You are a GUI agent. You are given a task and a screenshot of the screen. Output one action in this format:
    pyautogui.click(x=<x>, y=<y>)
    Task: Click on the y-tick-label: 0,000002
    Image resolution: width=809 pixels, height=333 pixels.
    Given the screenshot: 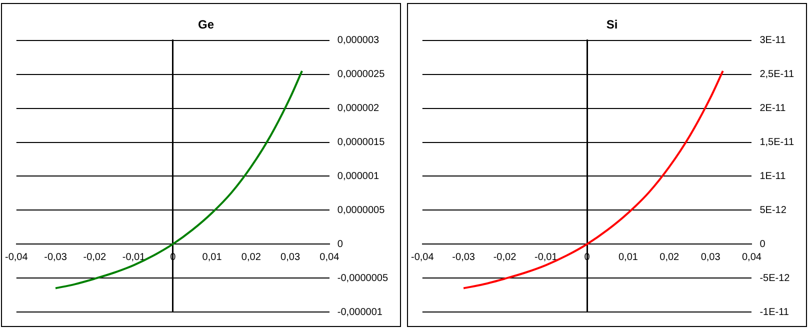 What is the action you would take?
    pyautogui.click(x=358, y=108)
    